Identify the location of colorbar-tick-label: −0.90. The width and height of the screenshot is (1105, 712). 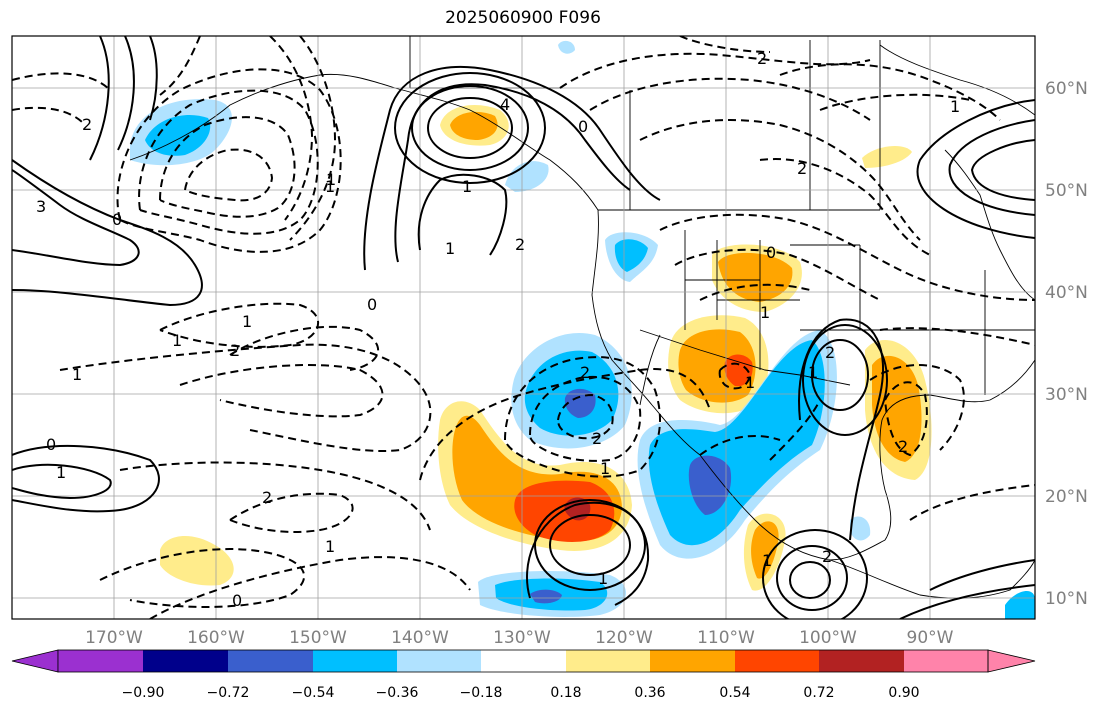
(143, 693).